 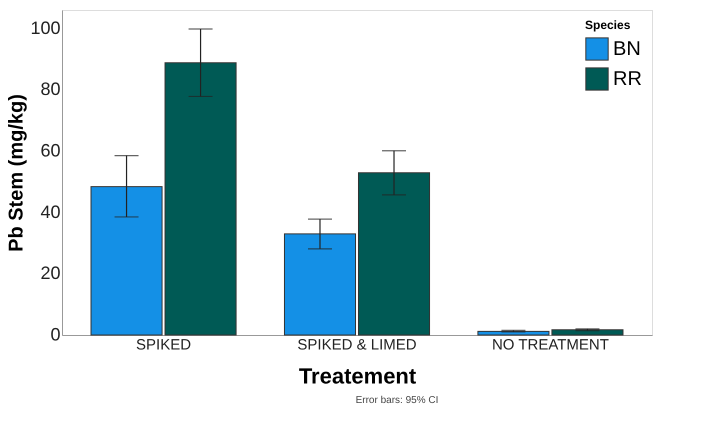 What do you see at coordinates (50, 212) in the screenshot?
I see `y-tick-label: 40` at bounding box center [50, 212].